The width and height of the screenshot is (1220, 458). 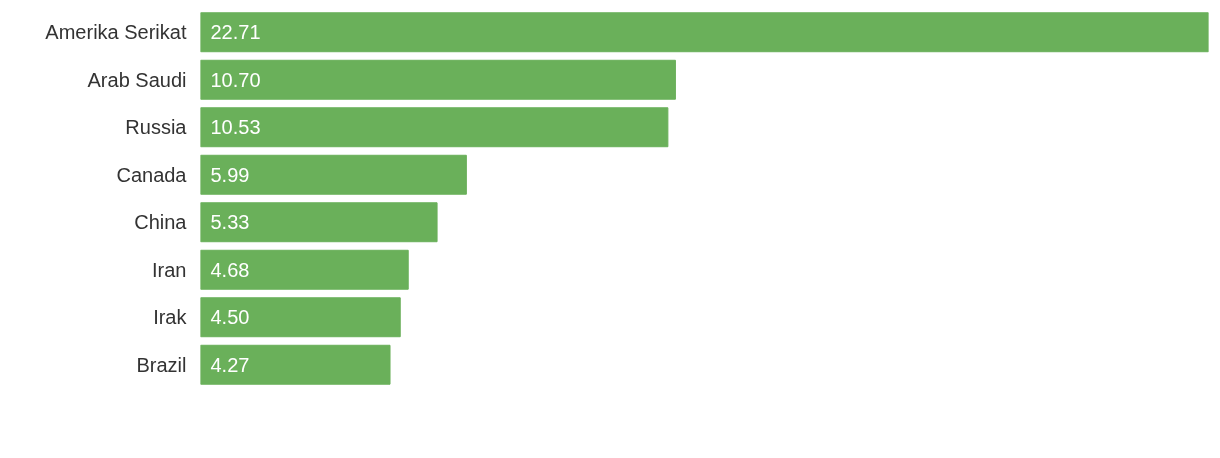 I want to click on y-tick-label: Amerika Serikat, so click(x=116, y=32).